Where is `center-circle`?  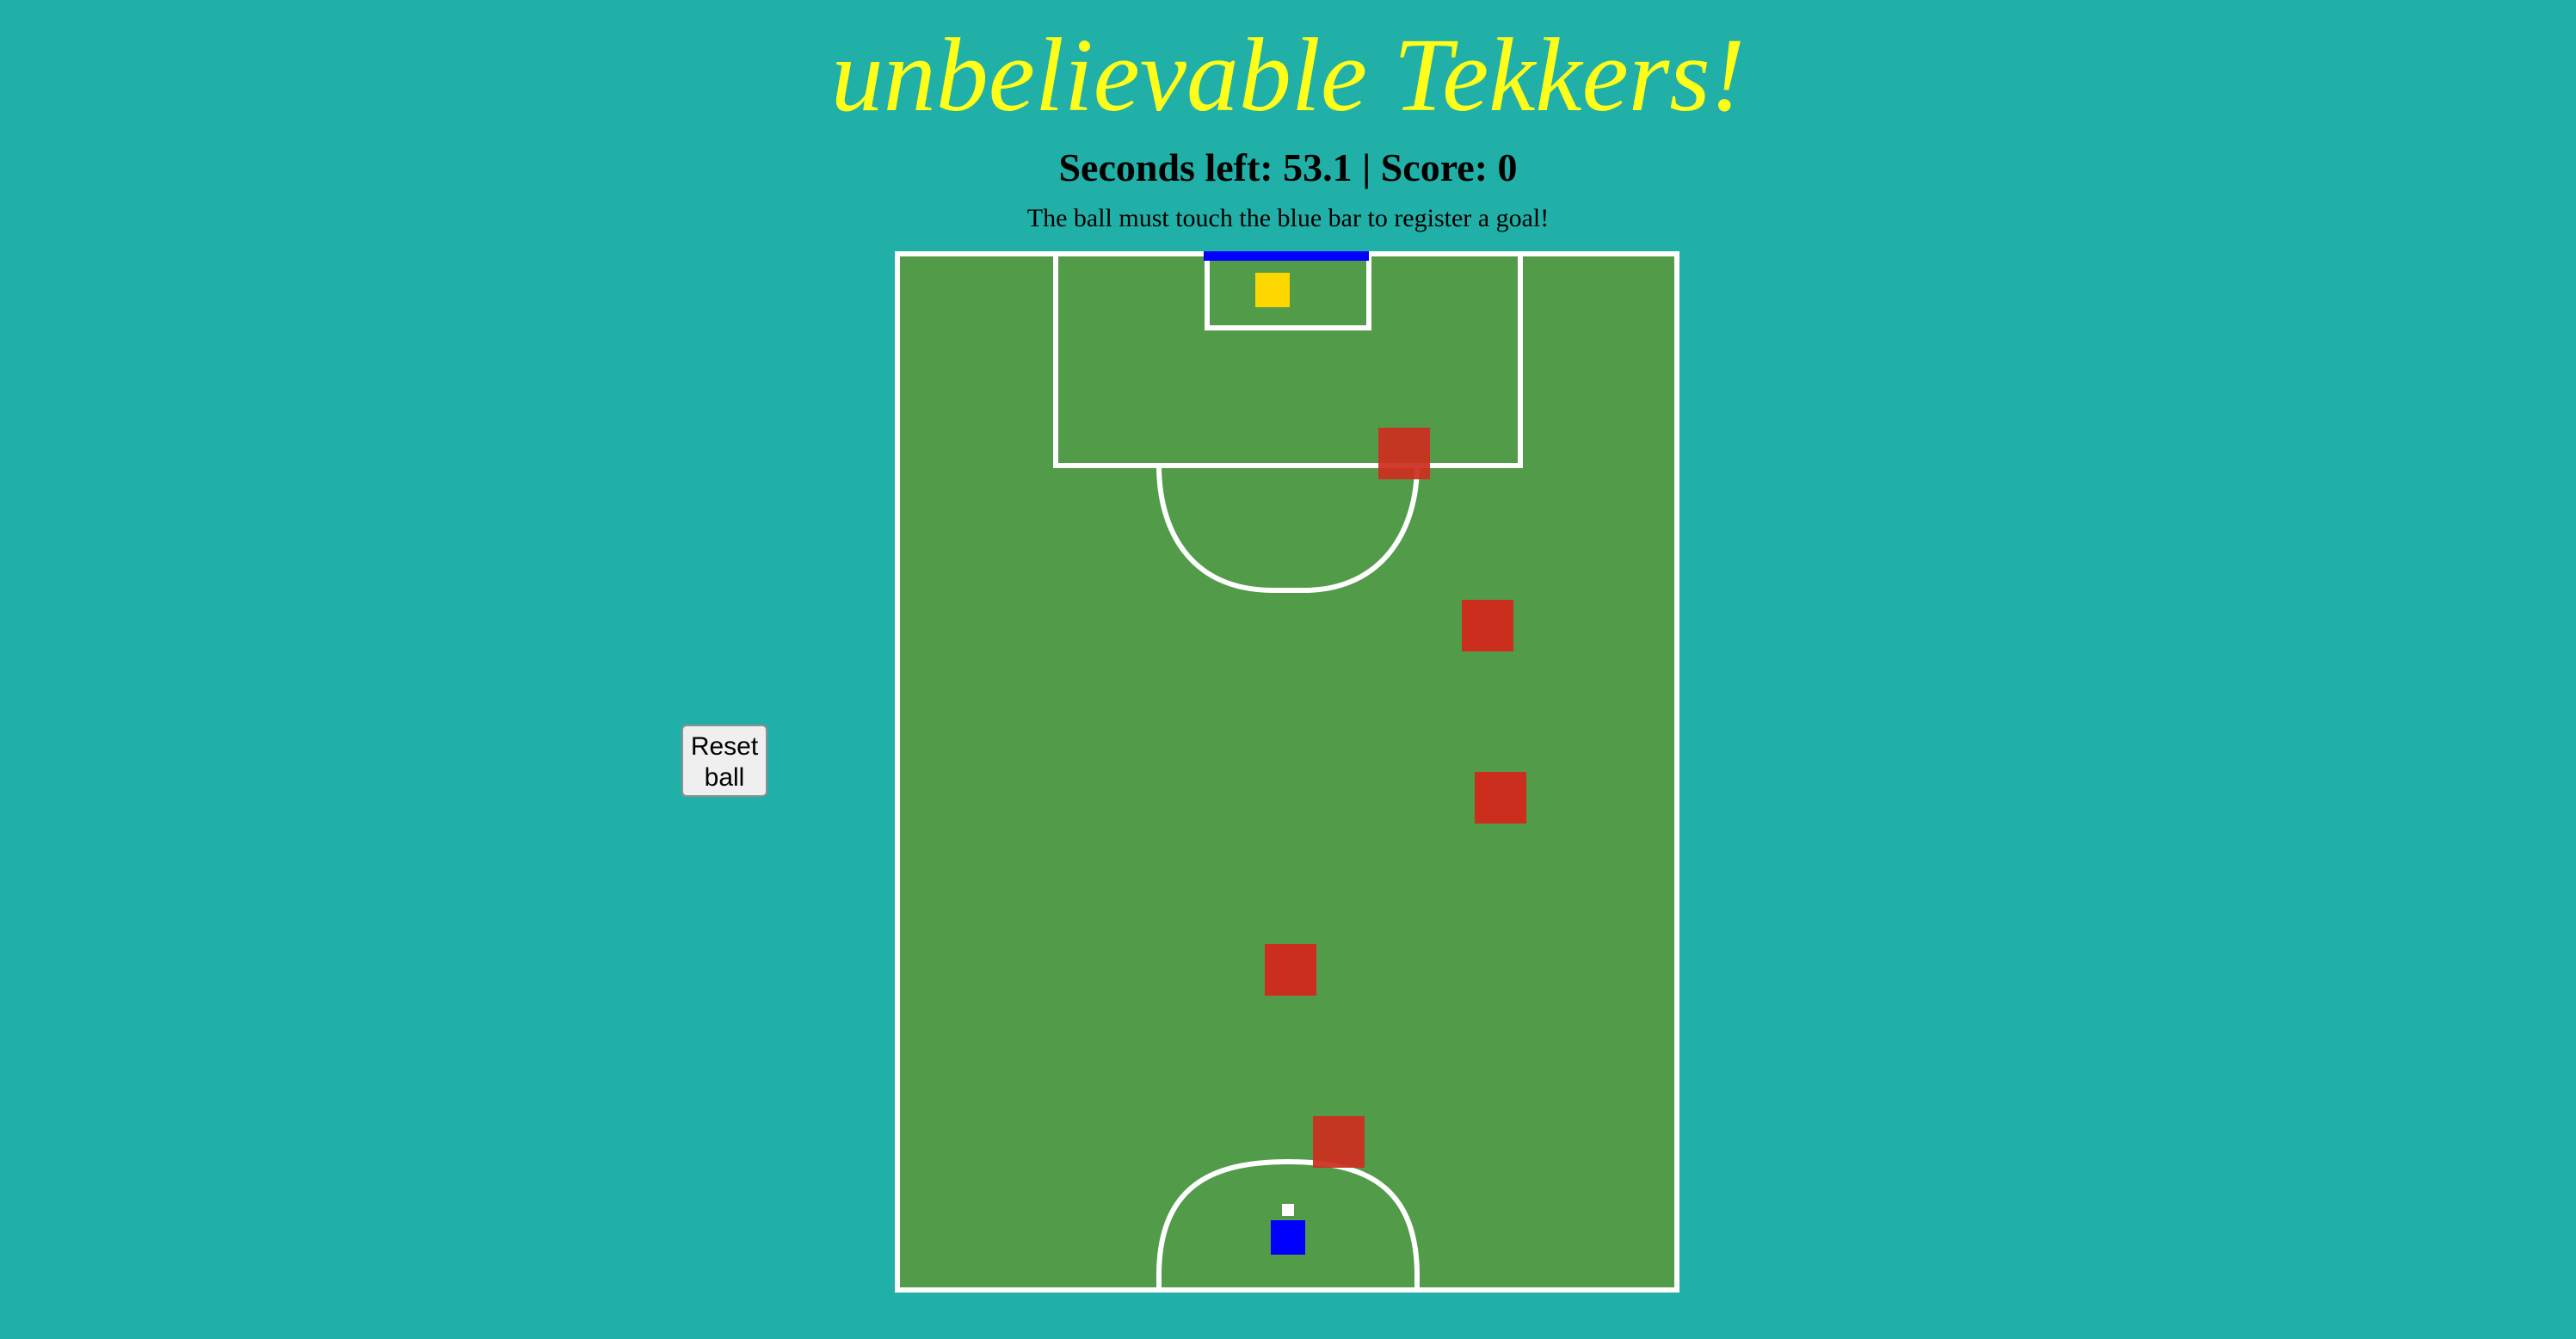 center-circle is located at coordinates (1288, 1224).